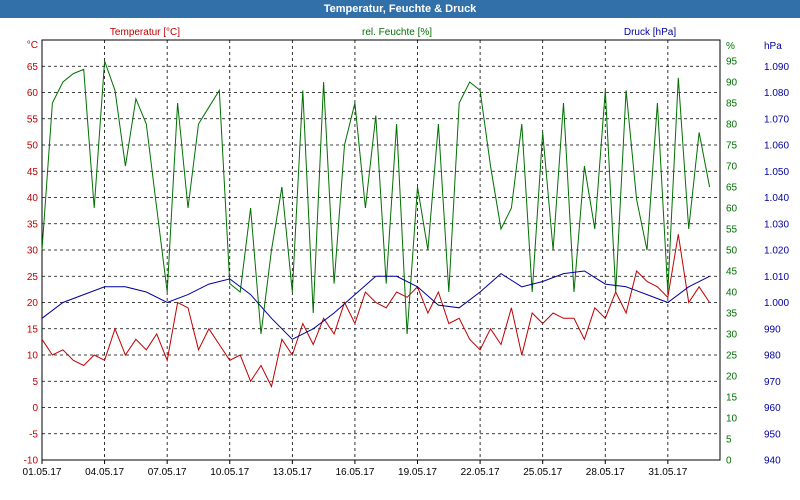 The width and height of the screenshot is (800, 500). Describe the element at coordinates (772, 461) in the screenshot. I see `pressure-tick-label: 940` at that location.